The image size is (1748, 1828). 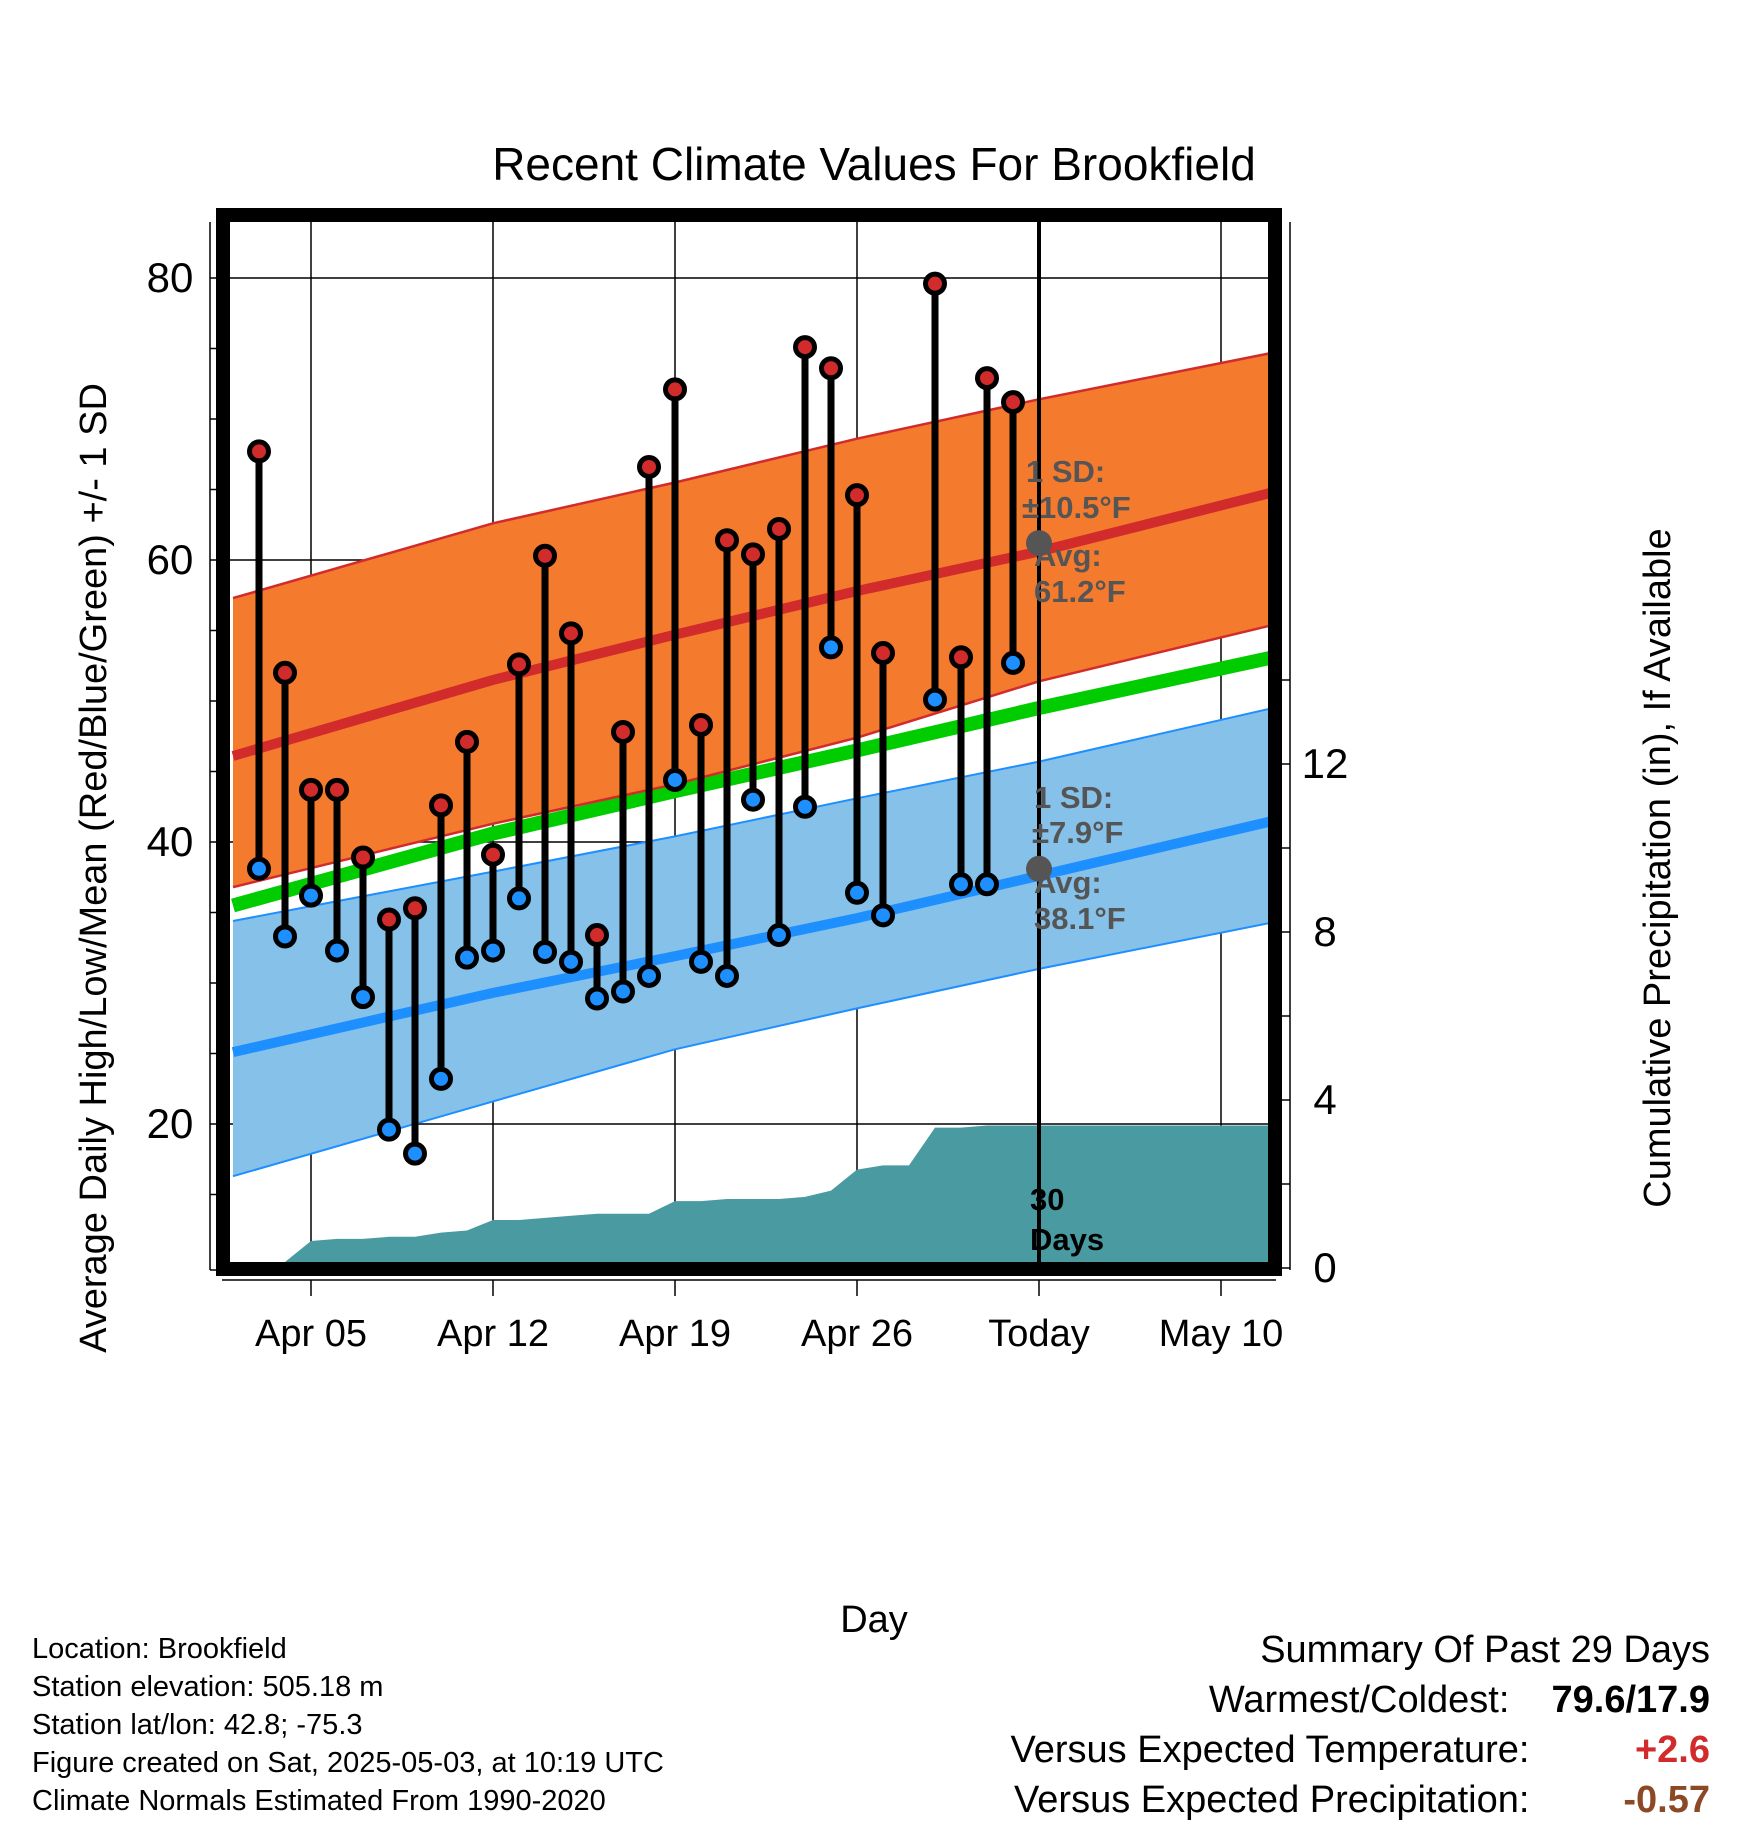 I want to click on mean-normal-line, so click(x=749, y=782).